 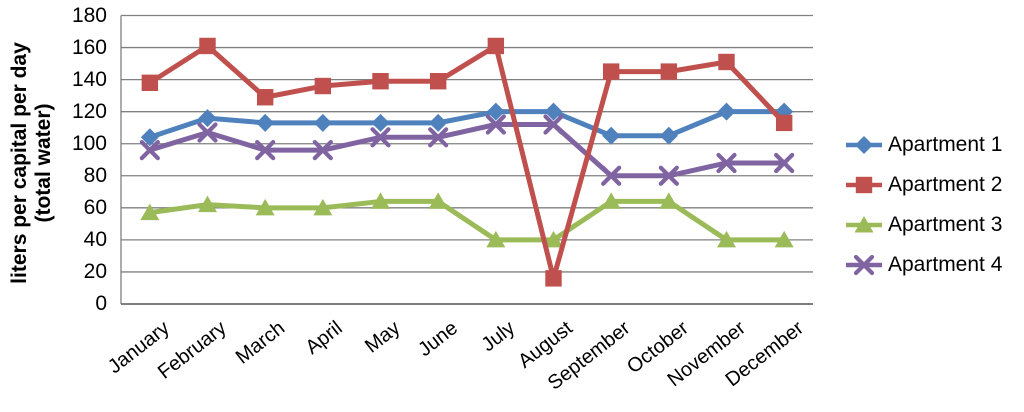 What do you see at coordinates (89, 143) in the screenshot?
I see `y-tick-label: 100` at bounding box center [89, 143].